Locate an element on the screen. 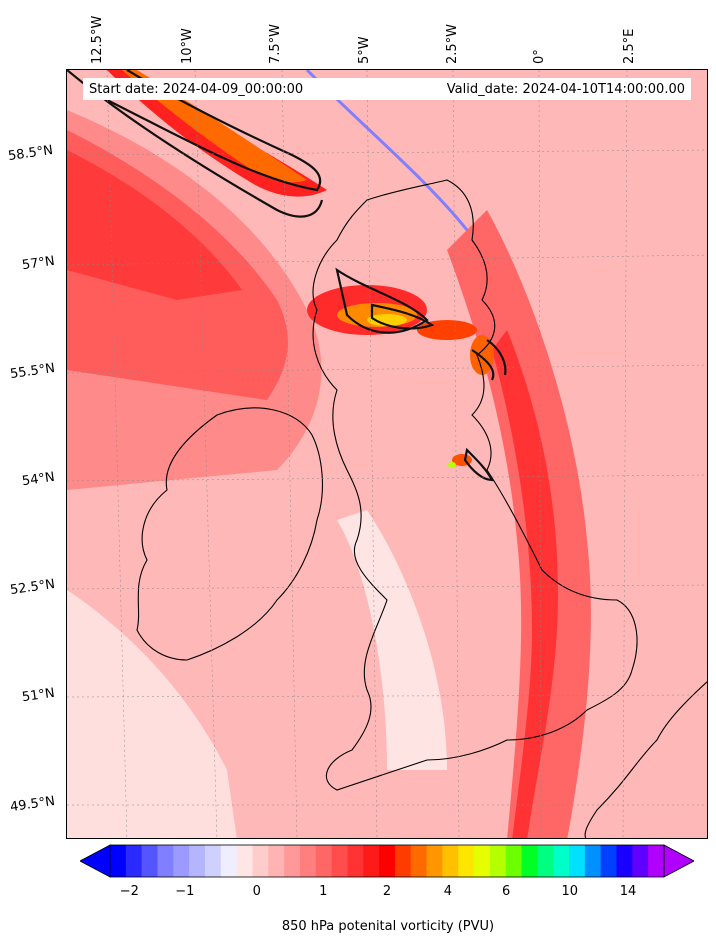  lat-label-55-5n: 55.5°N is located at coordinates (32, 371).